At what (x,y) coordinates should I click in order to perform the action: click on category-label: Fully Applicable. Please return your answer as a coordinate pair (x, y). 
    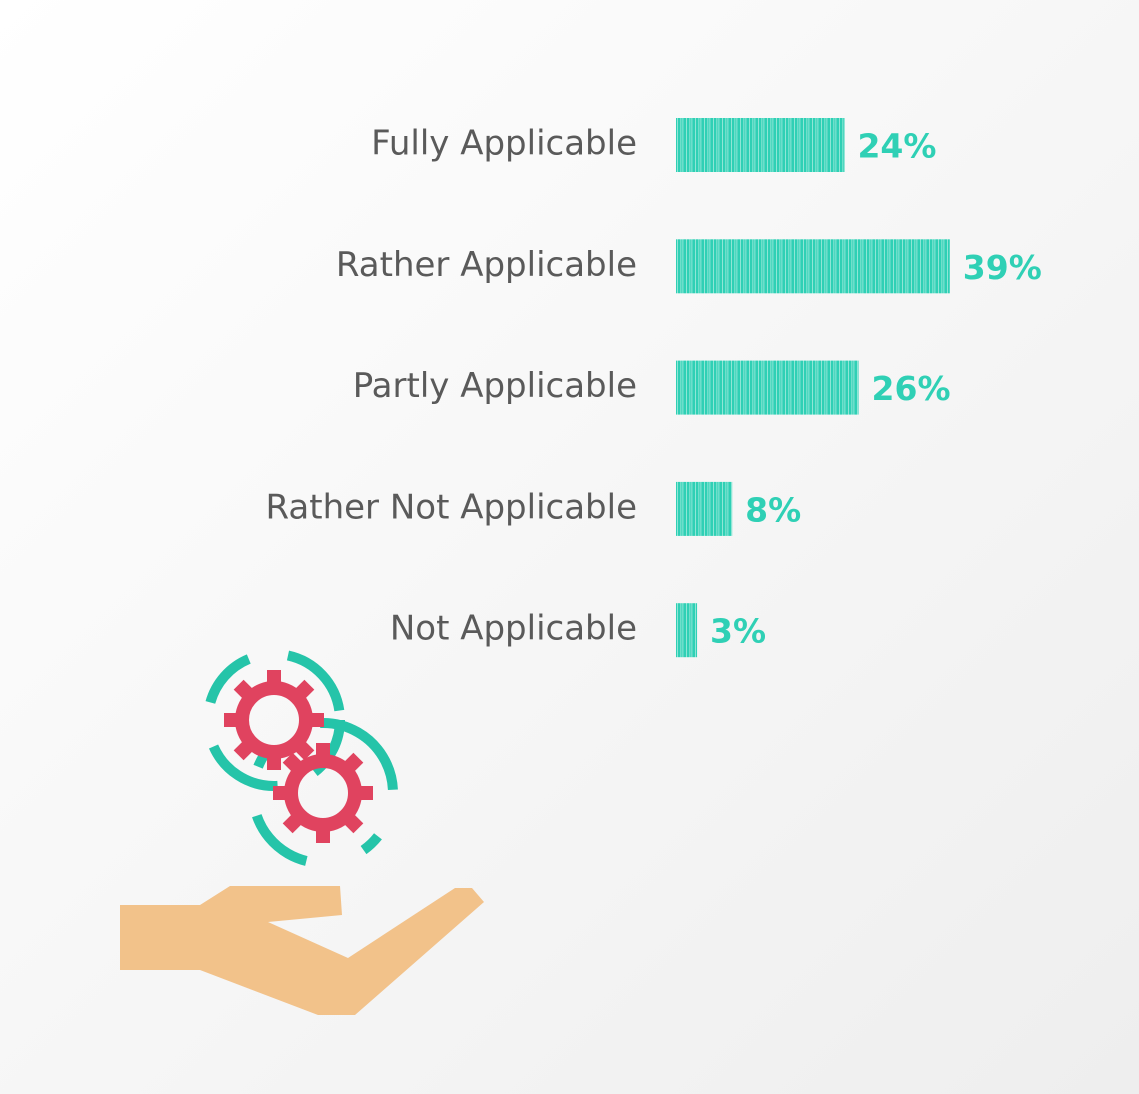
    Looking at the image, I should click on (504, 144).